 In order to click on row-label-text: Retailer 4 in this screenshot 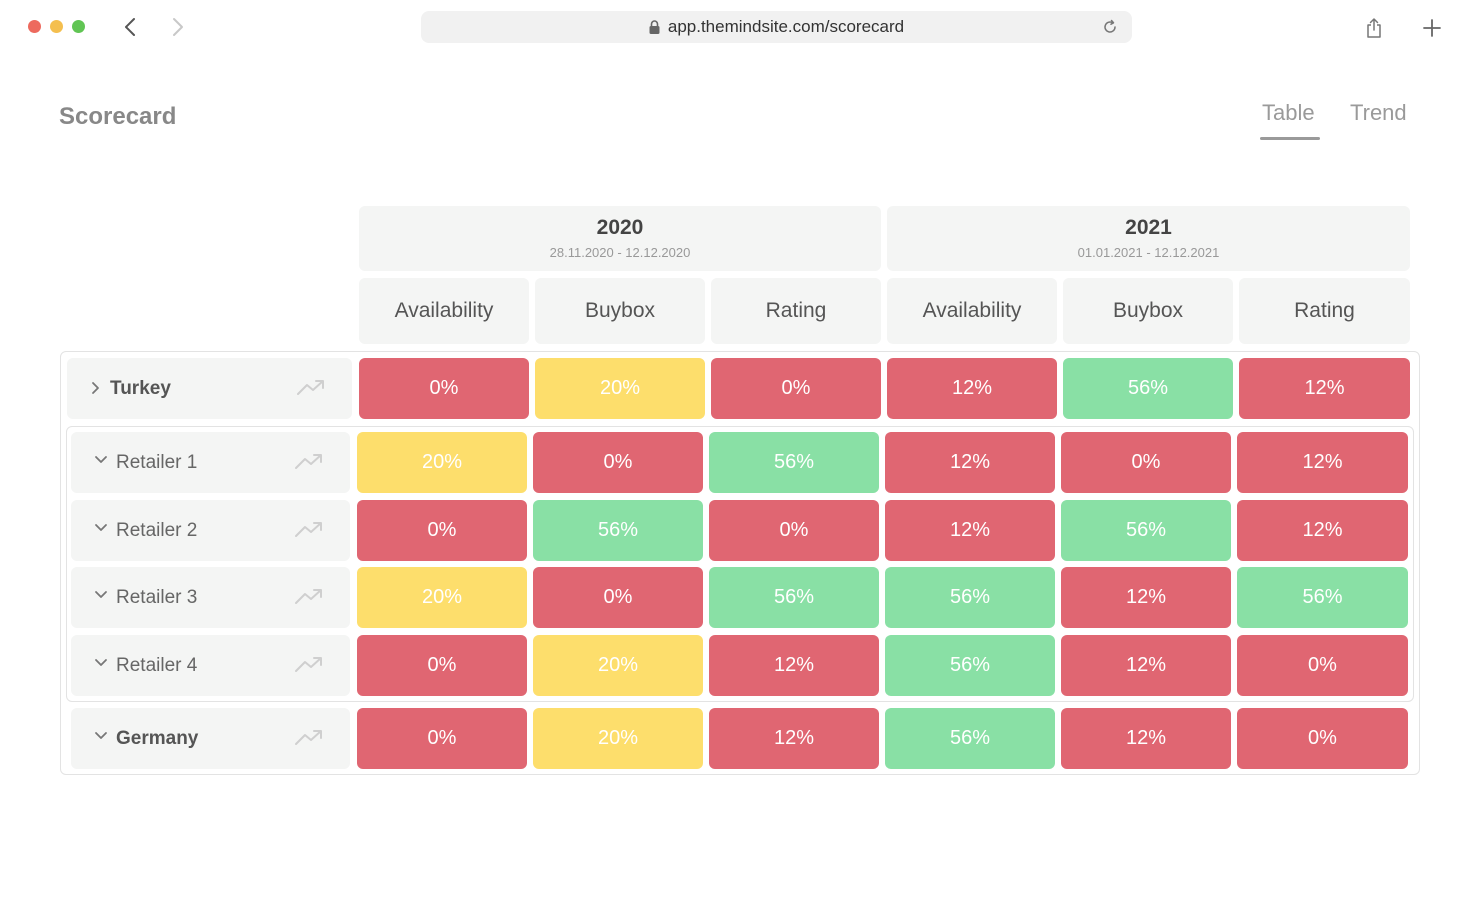, I will do `click(157, 665)`.